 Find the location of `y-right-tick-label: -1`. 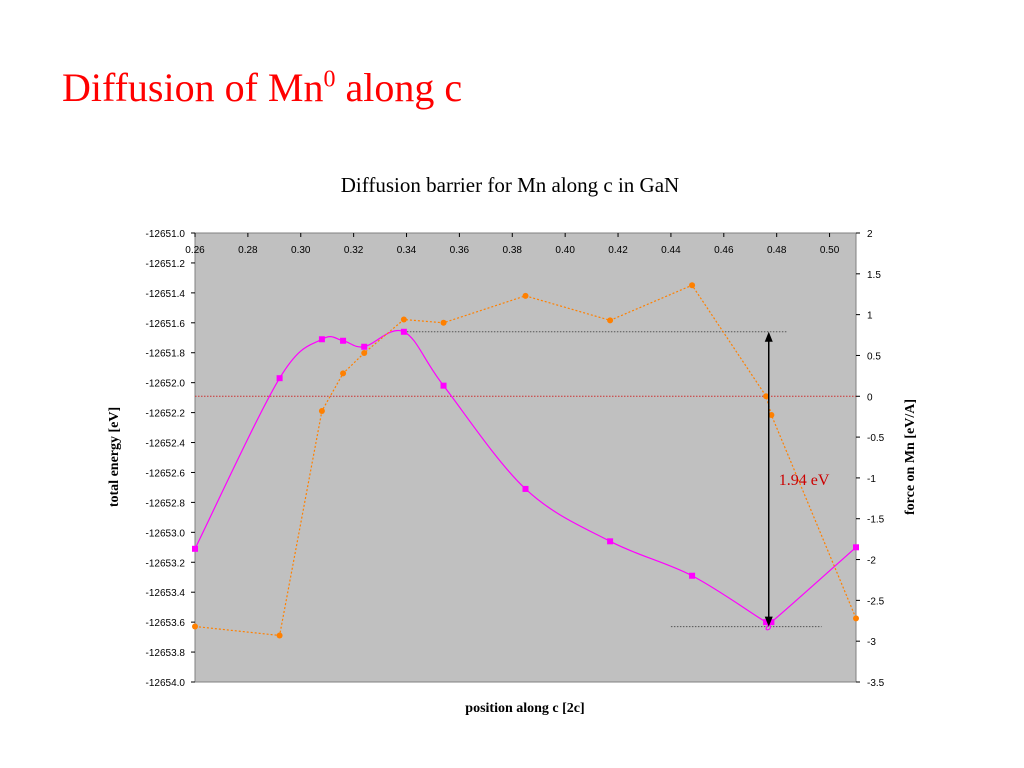

y-right-tick-label: -1 is located at coordinates (871, 479).